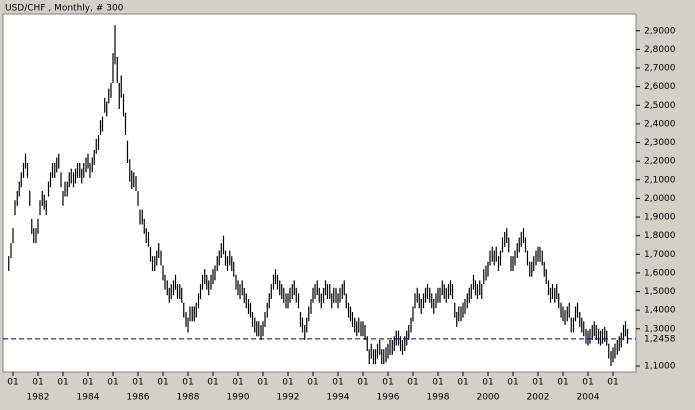 This screenshot has width=695, height=410. What do you see at coordinates (660, 124) in the screenshot?
I see `y-tick-label: 2,4000` at bounding box center [660, 124].